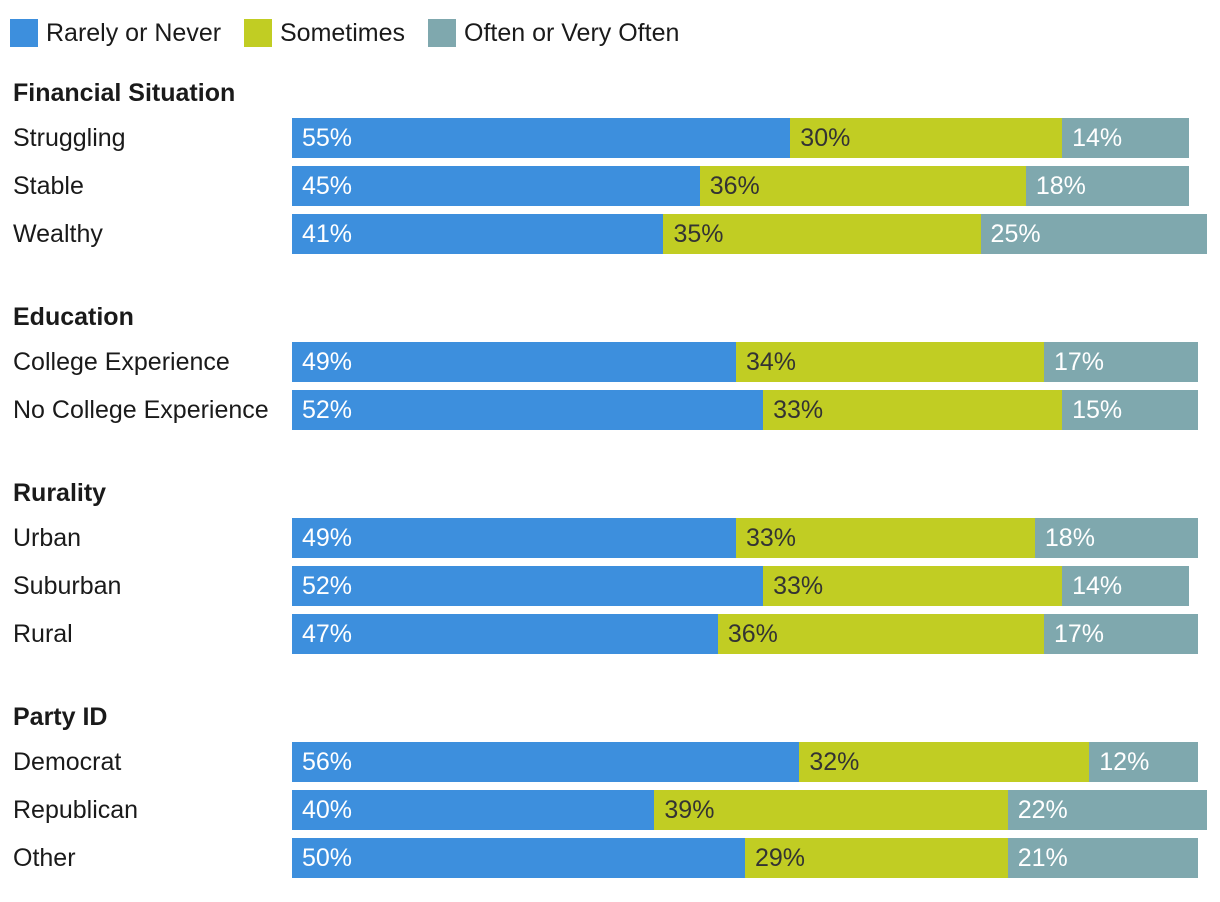 The width and height of the screenshot is (1220, 902). I want to click on data-label: 47%, so click(327, 634).